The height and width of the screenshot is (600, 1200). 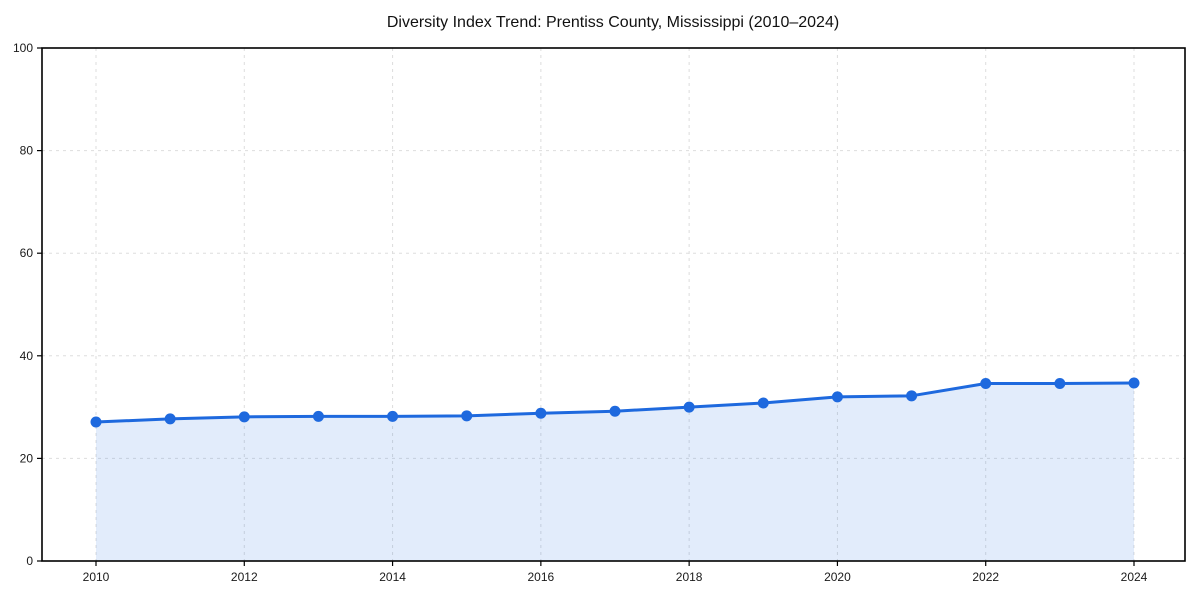 What do you see at coordinates (96, 577) in the screenshot?
I see `x-tick-label-2010: 2010` at bounding box center [96, 577].